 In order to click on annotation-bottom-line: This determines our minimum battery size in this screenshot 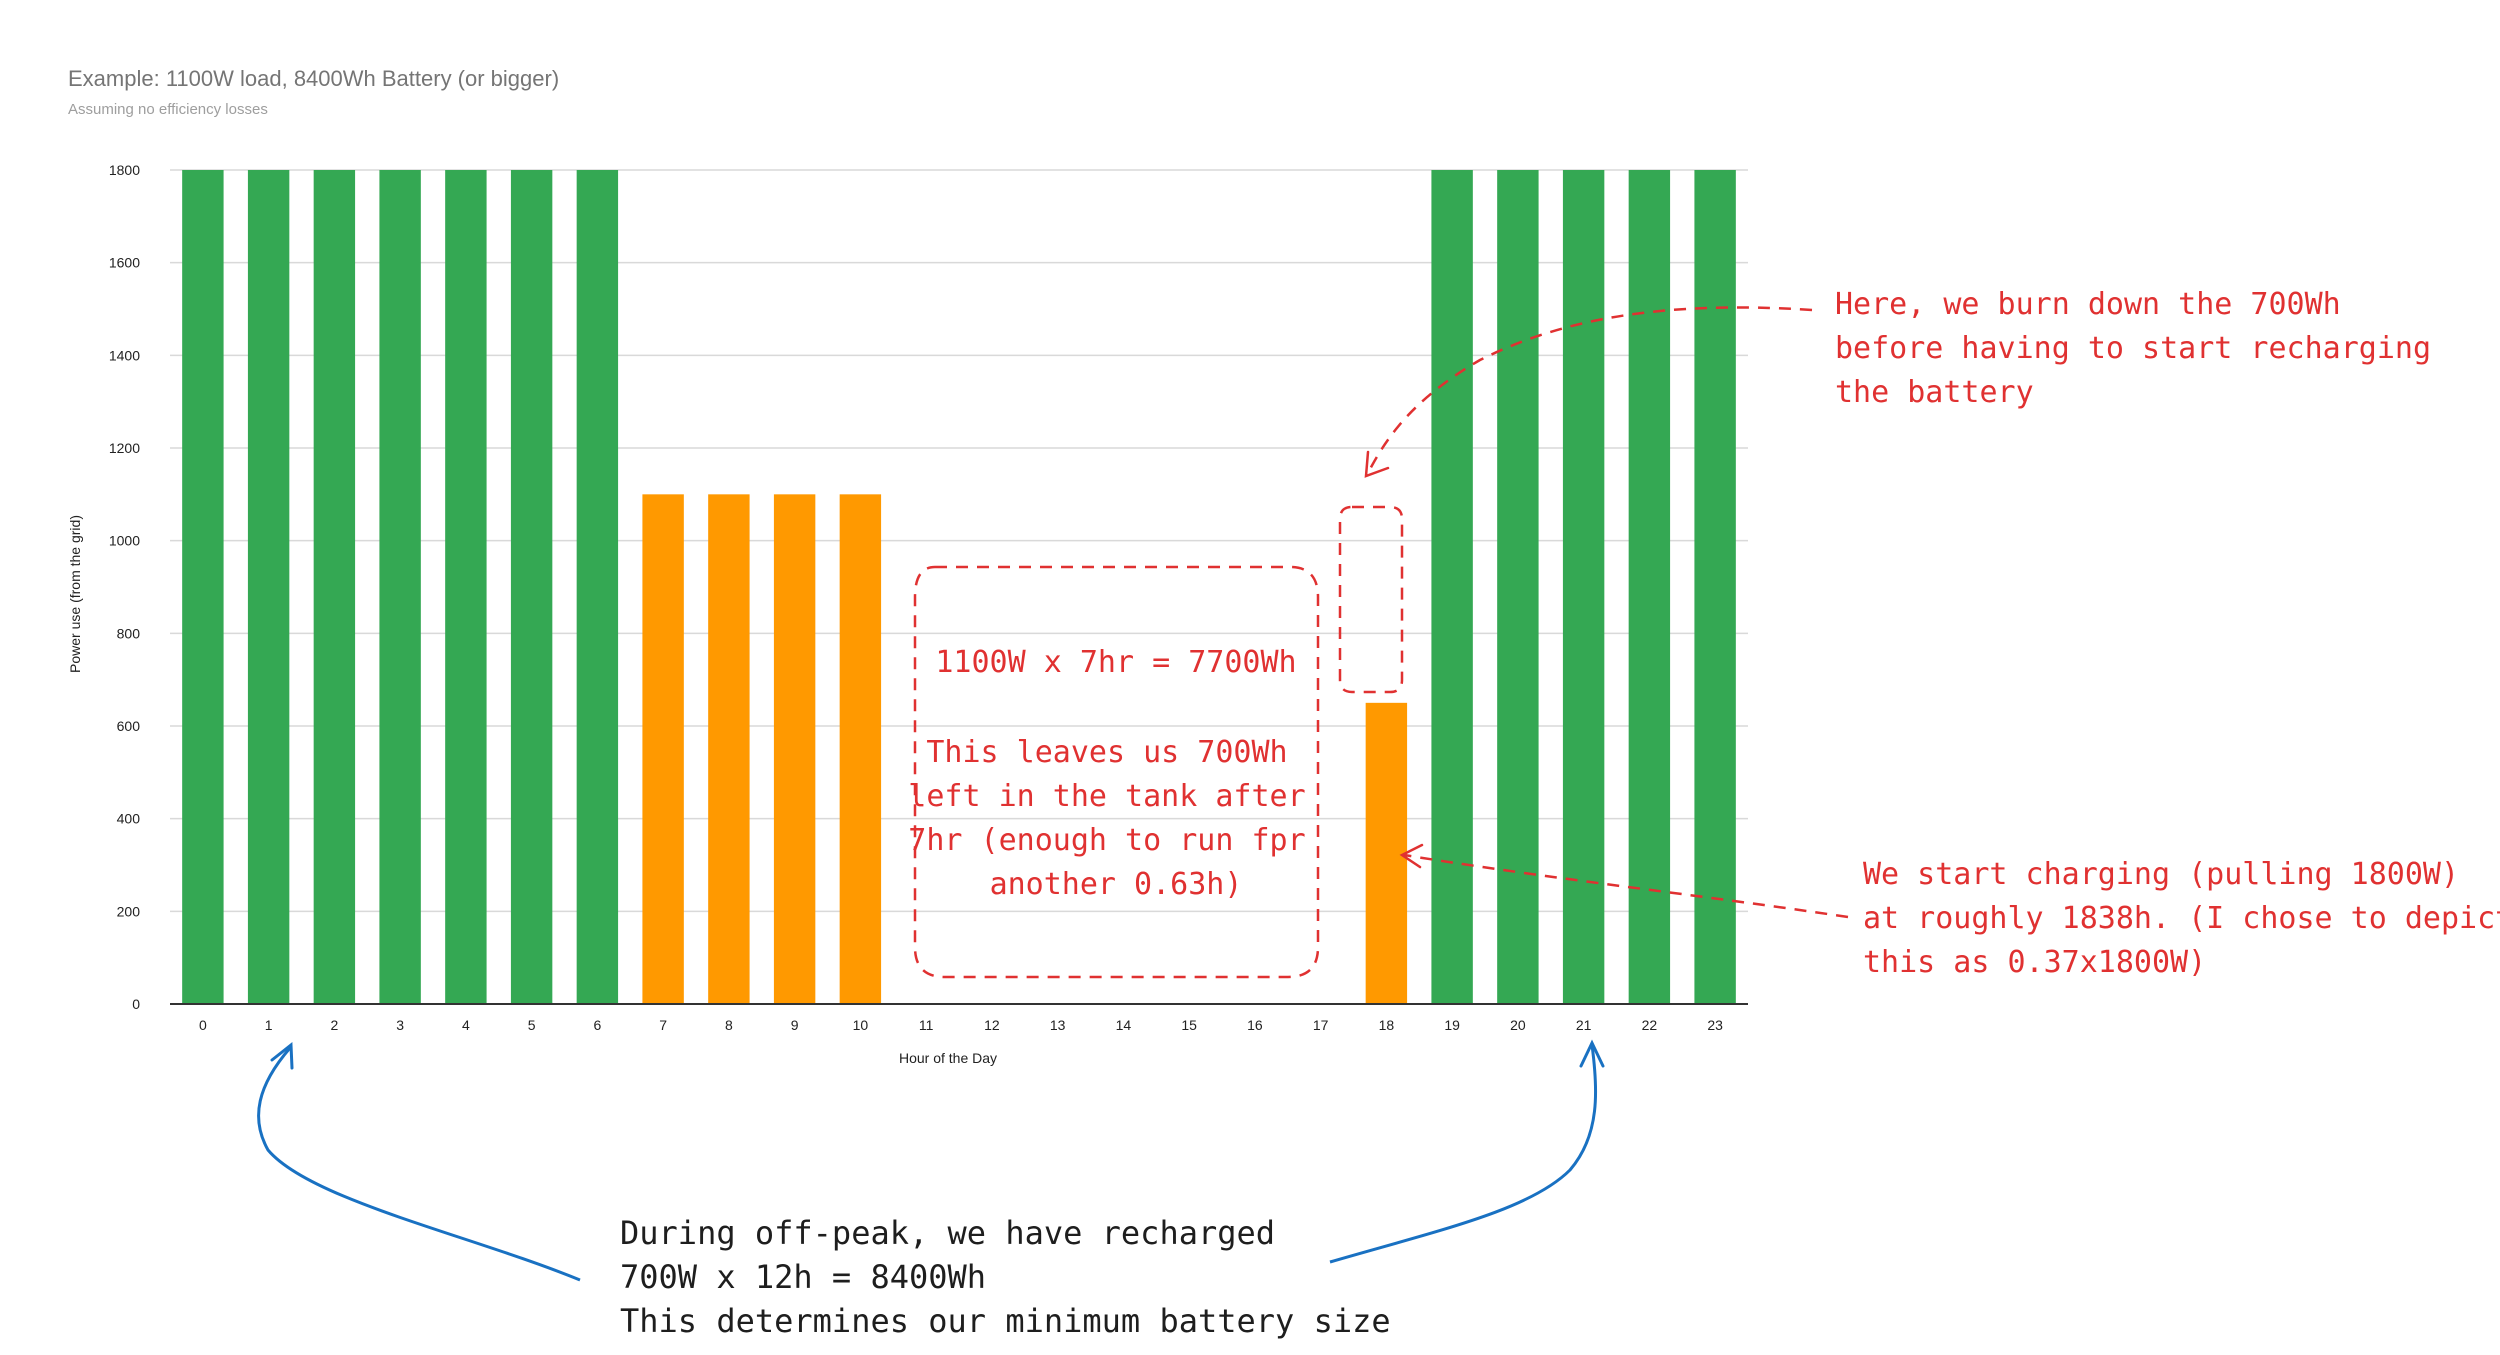, I will do `click(1005, 1321)`.